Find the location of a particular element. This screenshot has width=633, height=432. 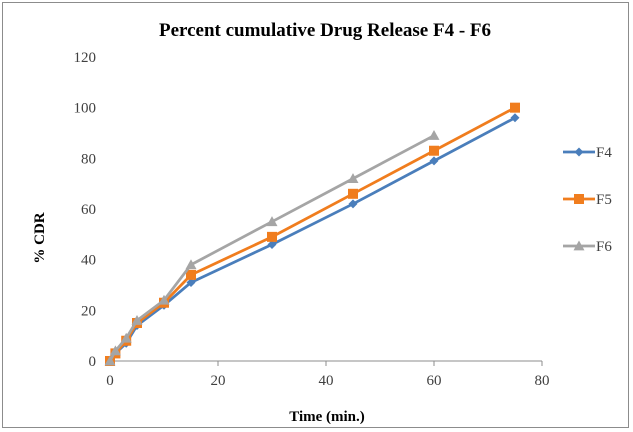

legend-label: F5 is located at coordinates (604, 200).